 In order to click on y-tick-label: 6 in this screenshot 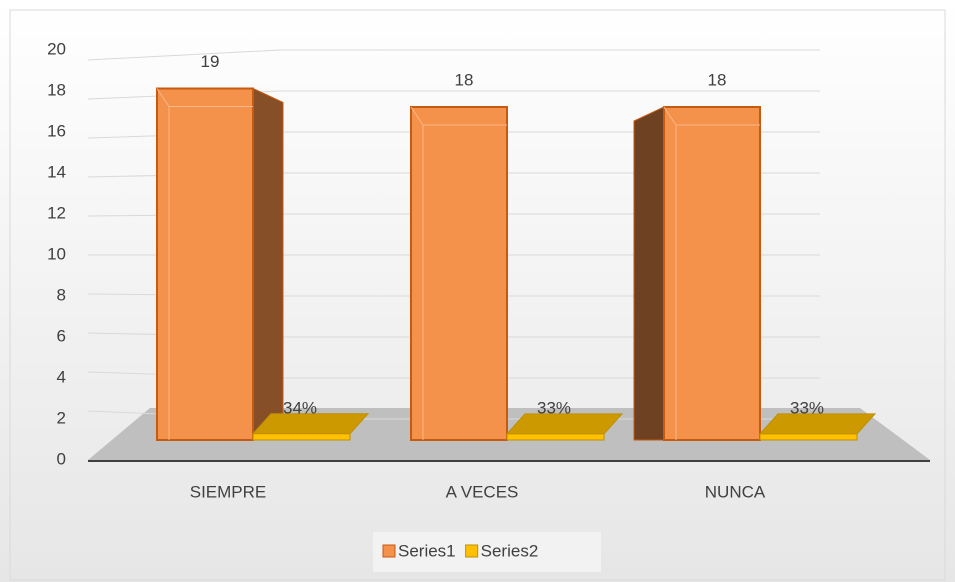, I will do `click(61, 335)`.